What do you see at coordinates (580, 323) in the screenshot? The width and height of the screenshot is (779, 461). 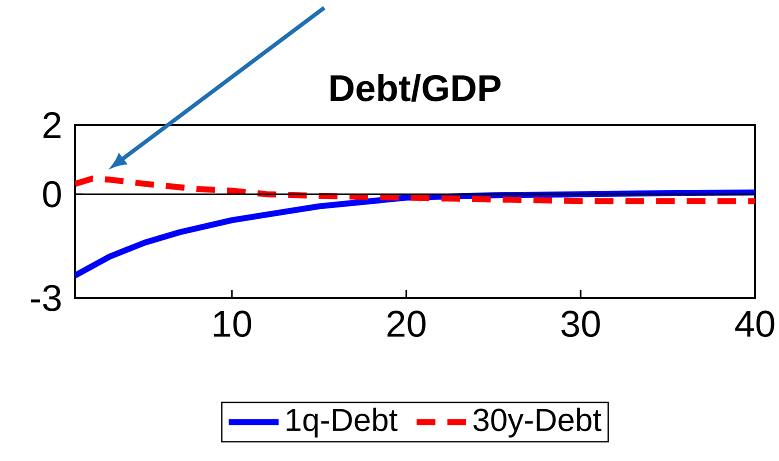 I see `x-tick-label: 30` at bounding box center [580, 323].